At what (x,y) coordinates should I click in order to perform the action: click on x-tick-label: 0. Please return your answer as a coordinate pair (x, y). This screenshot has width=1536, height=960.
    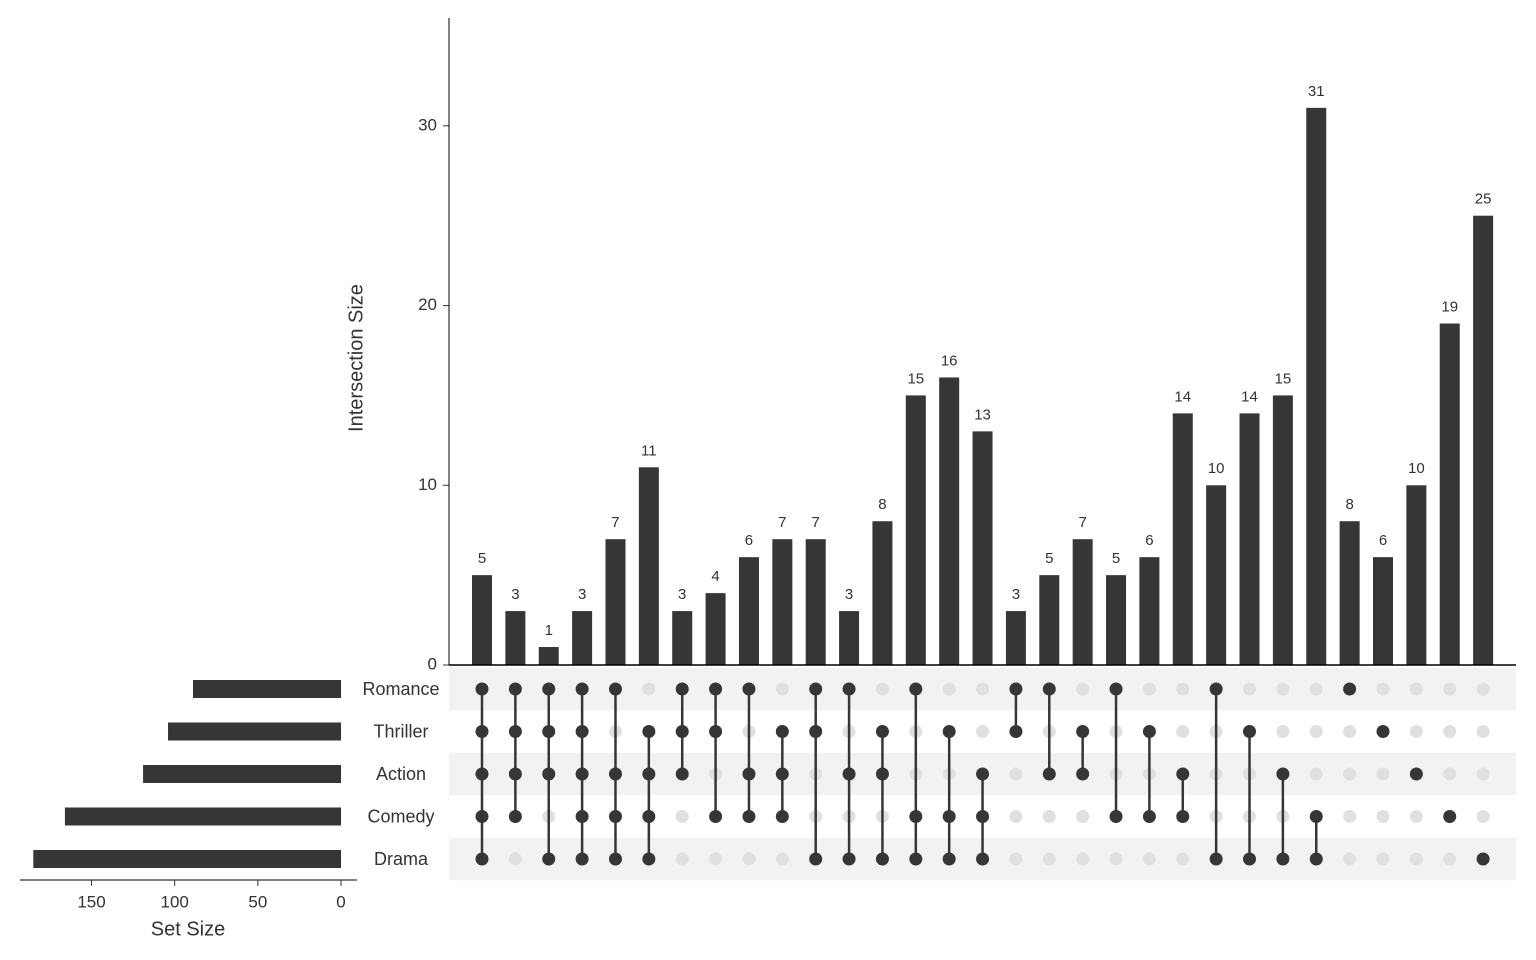
    Looking at the image, I should click on (340, 901).